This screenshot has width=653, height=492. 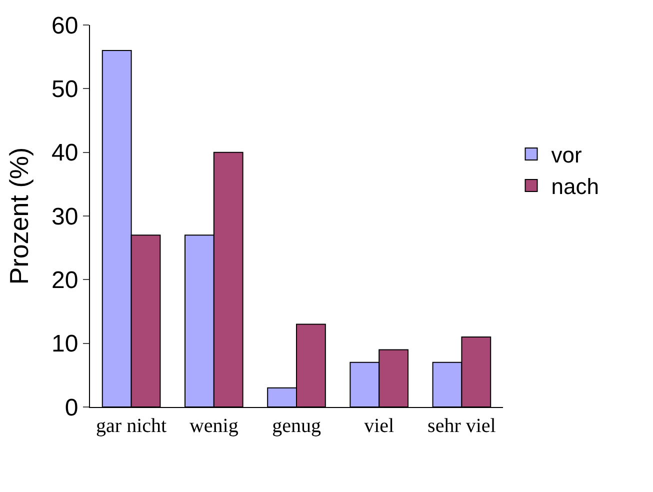 I want to click on x-tick-label: gar nicht, so click(x=132, y=426).